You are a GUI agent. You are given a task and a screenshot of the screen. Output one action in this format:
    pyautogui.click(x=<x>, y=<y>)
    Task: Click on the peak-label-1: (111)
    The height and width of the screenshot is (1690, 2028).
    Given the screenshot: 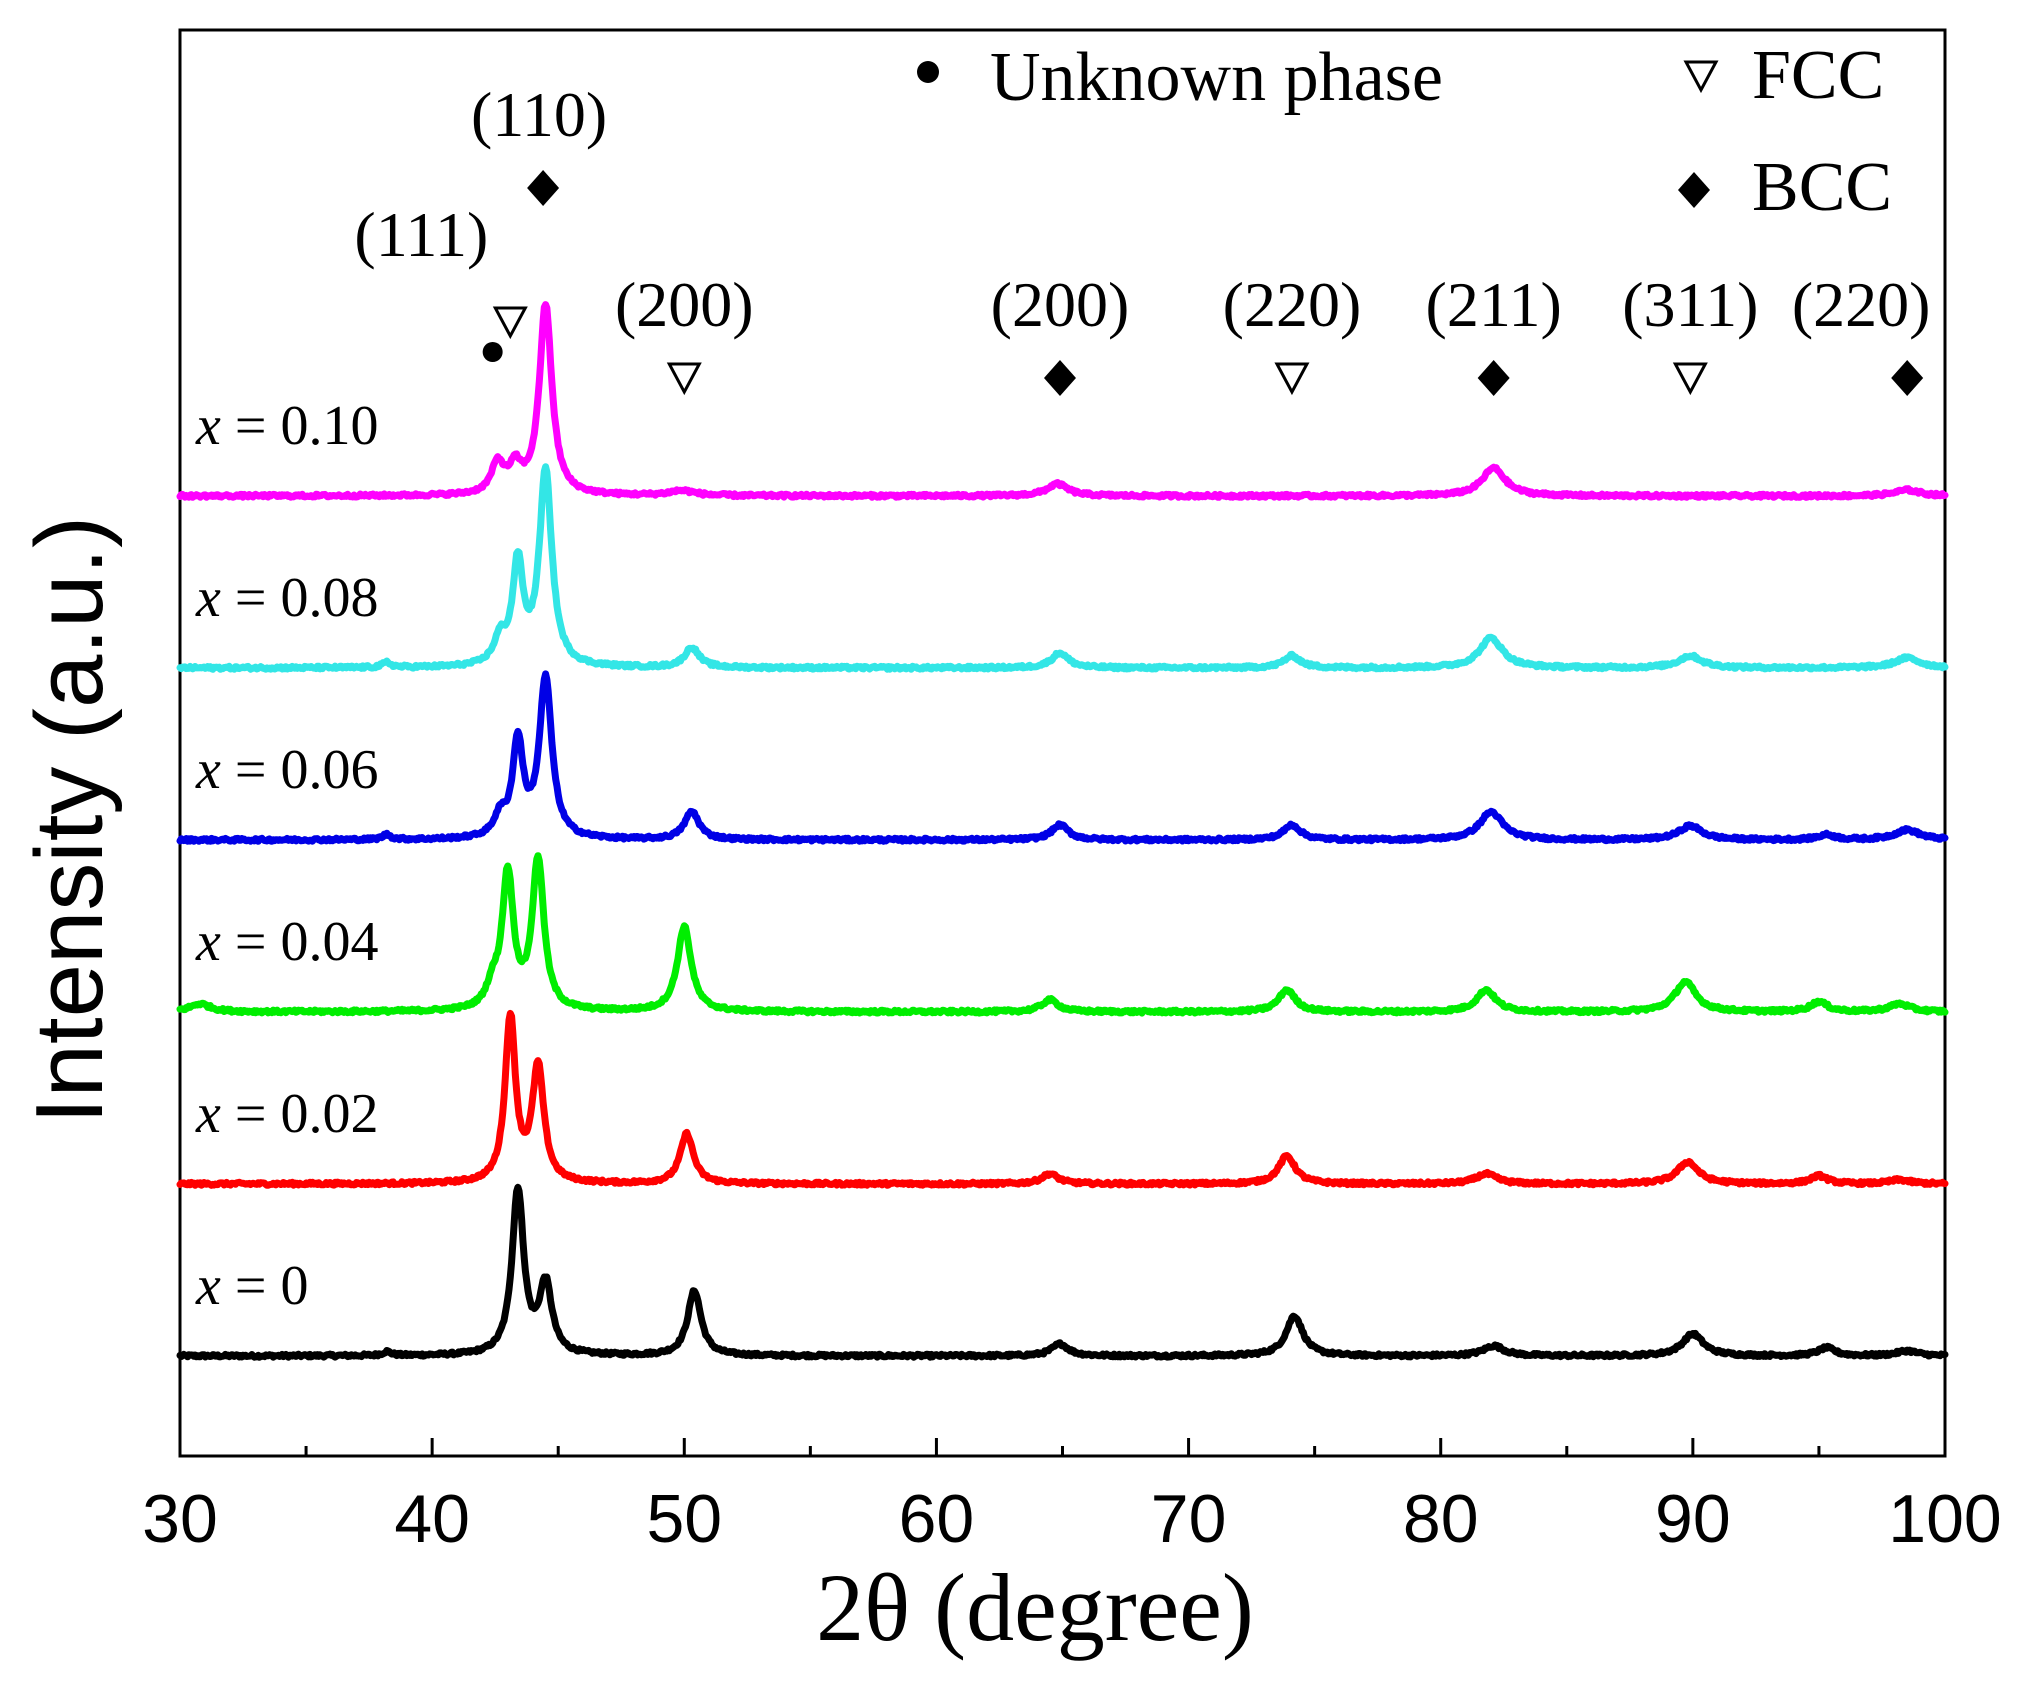 What is the action you would take?
    pyautogui.click(x=421, y=234)
    